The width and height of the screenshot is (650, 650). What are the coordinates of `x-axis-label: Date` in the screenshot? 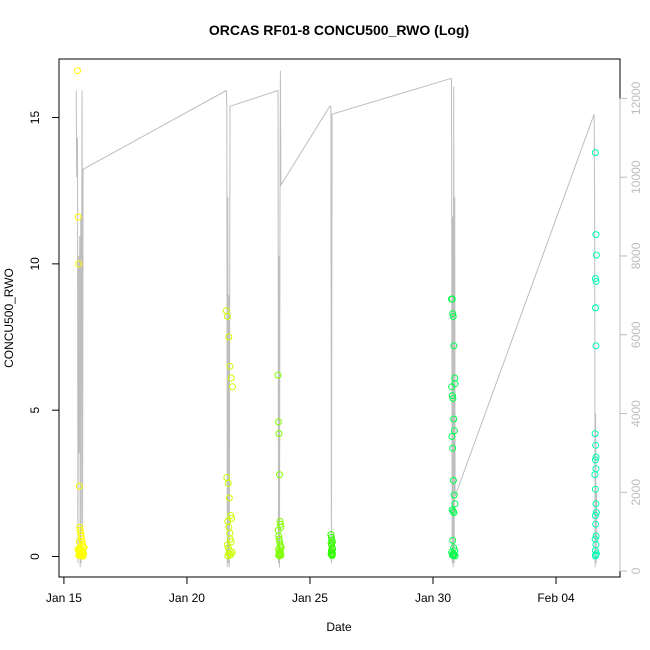 It's located at (339, 627).